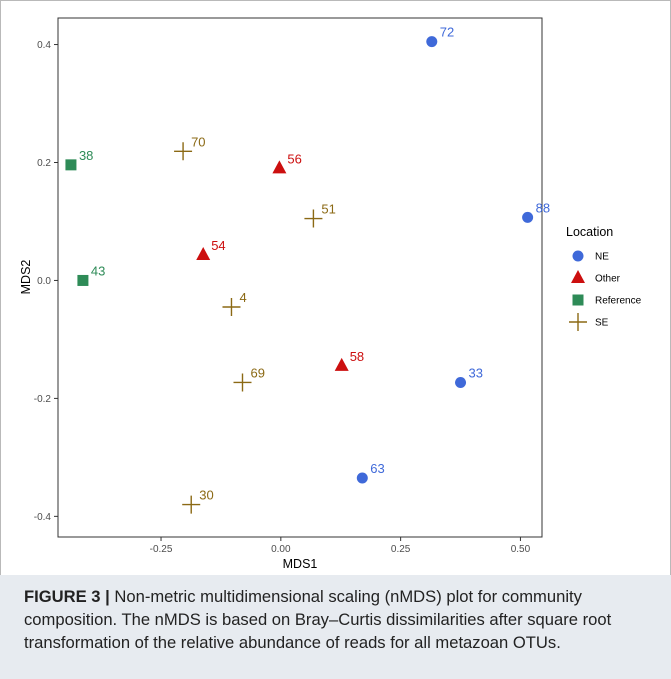 This screenshot has width=671, height=679. Describe the element at coordinates (300, 564) in the screenshot. I see `x-axis-title: MDS1` at that location.